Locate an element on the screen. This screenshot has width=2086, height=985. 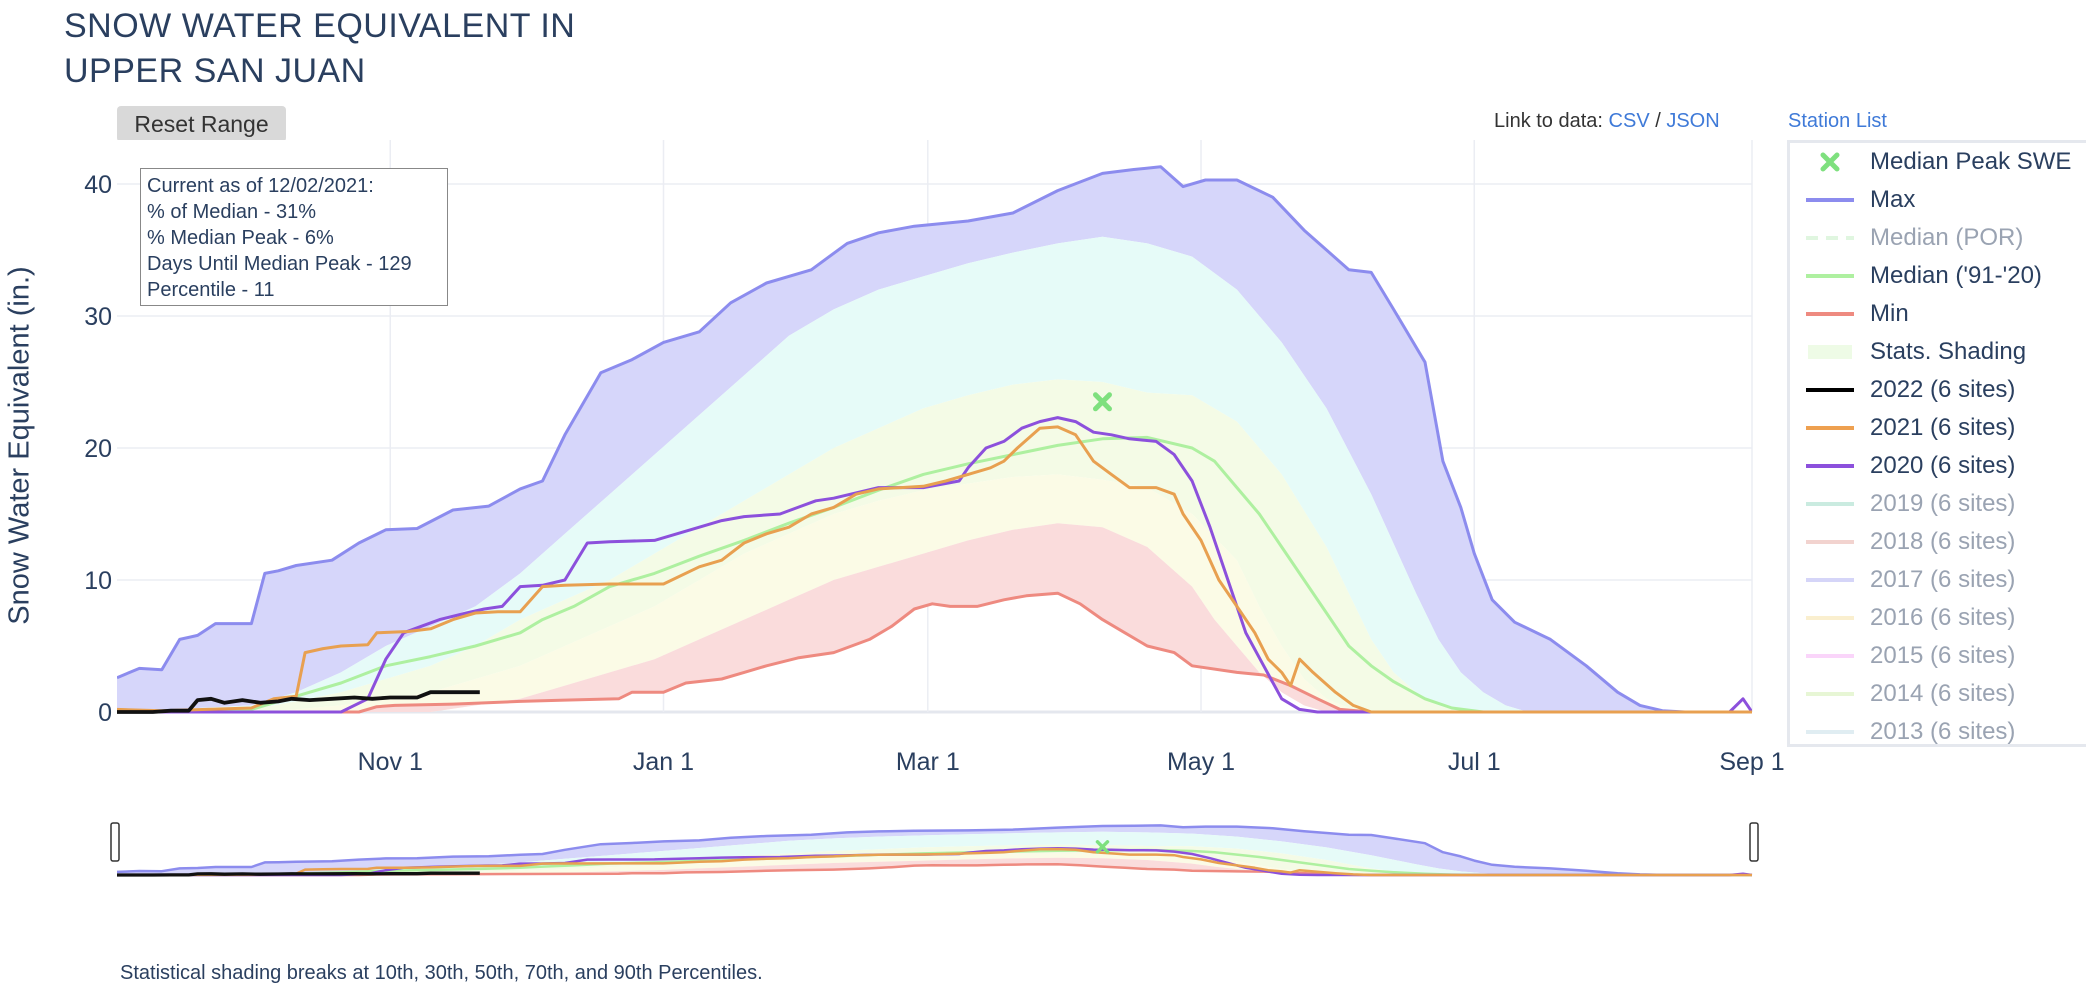
legend-item: Median Peak SWE is located at coordinates (1938, 162).